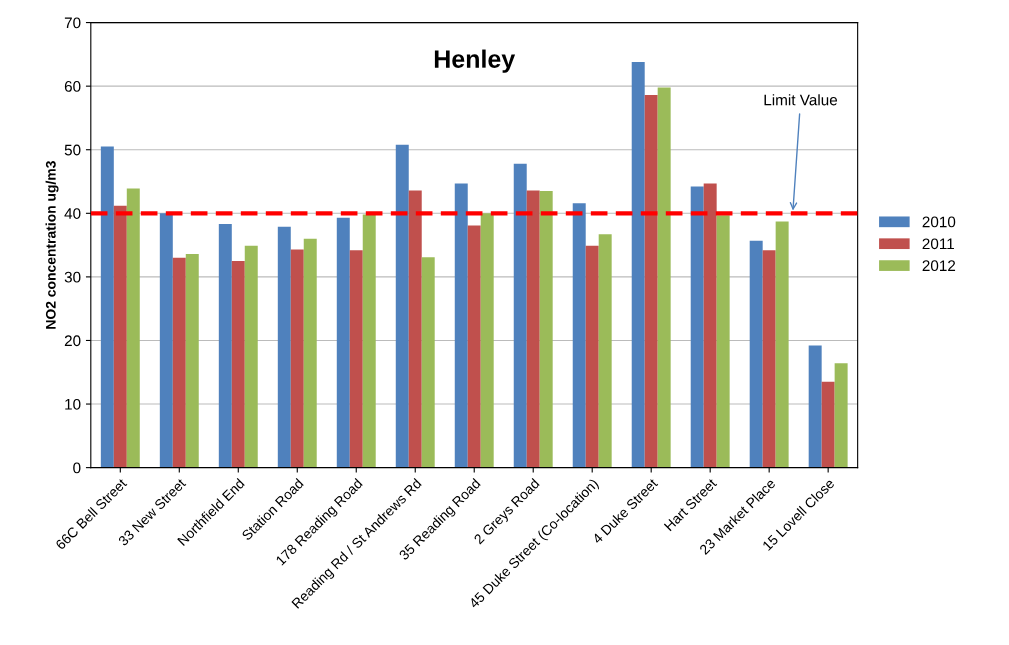  Describe the element at coordinates (73, 404) in the screenshot. I see `y-tick-label: 10` at that location.